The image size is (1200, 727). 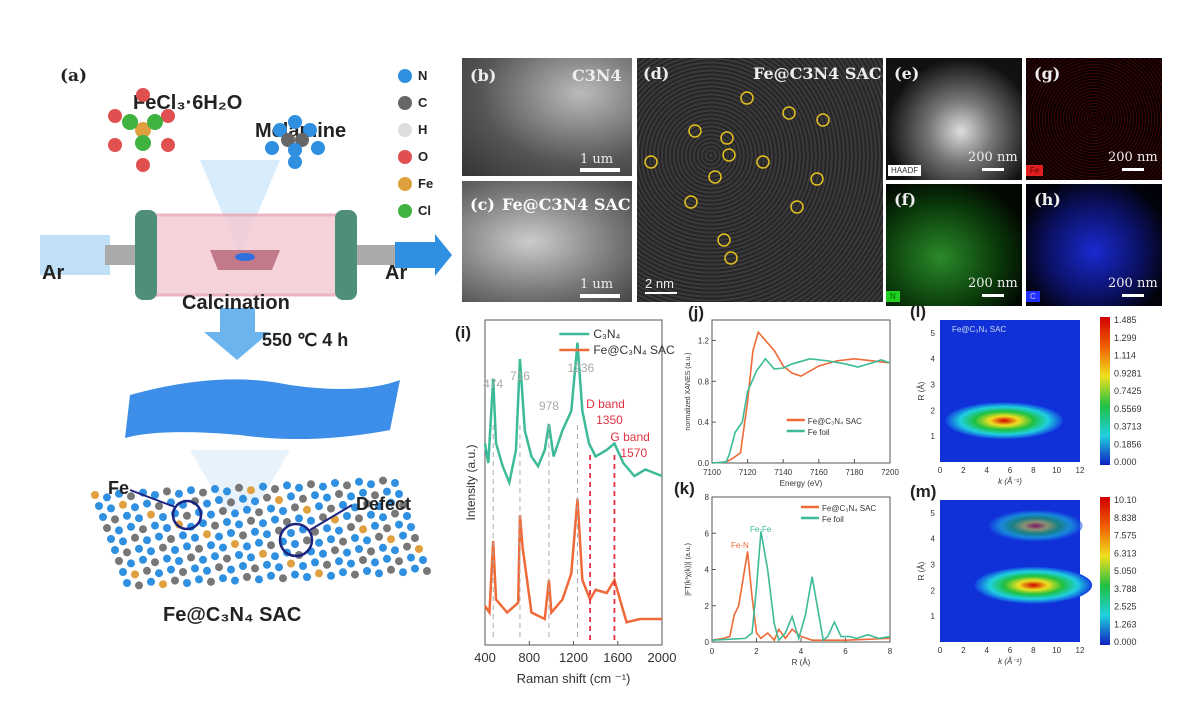 What do you see at coordinates (580, 368) in the screenshot?
I see `peak-label: 1236` at bounding box center [580, 368].